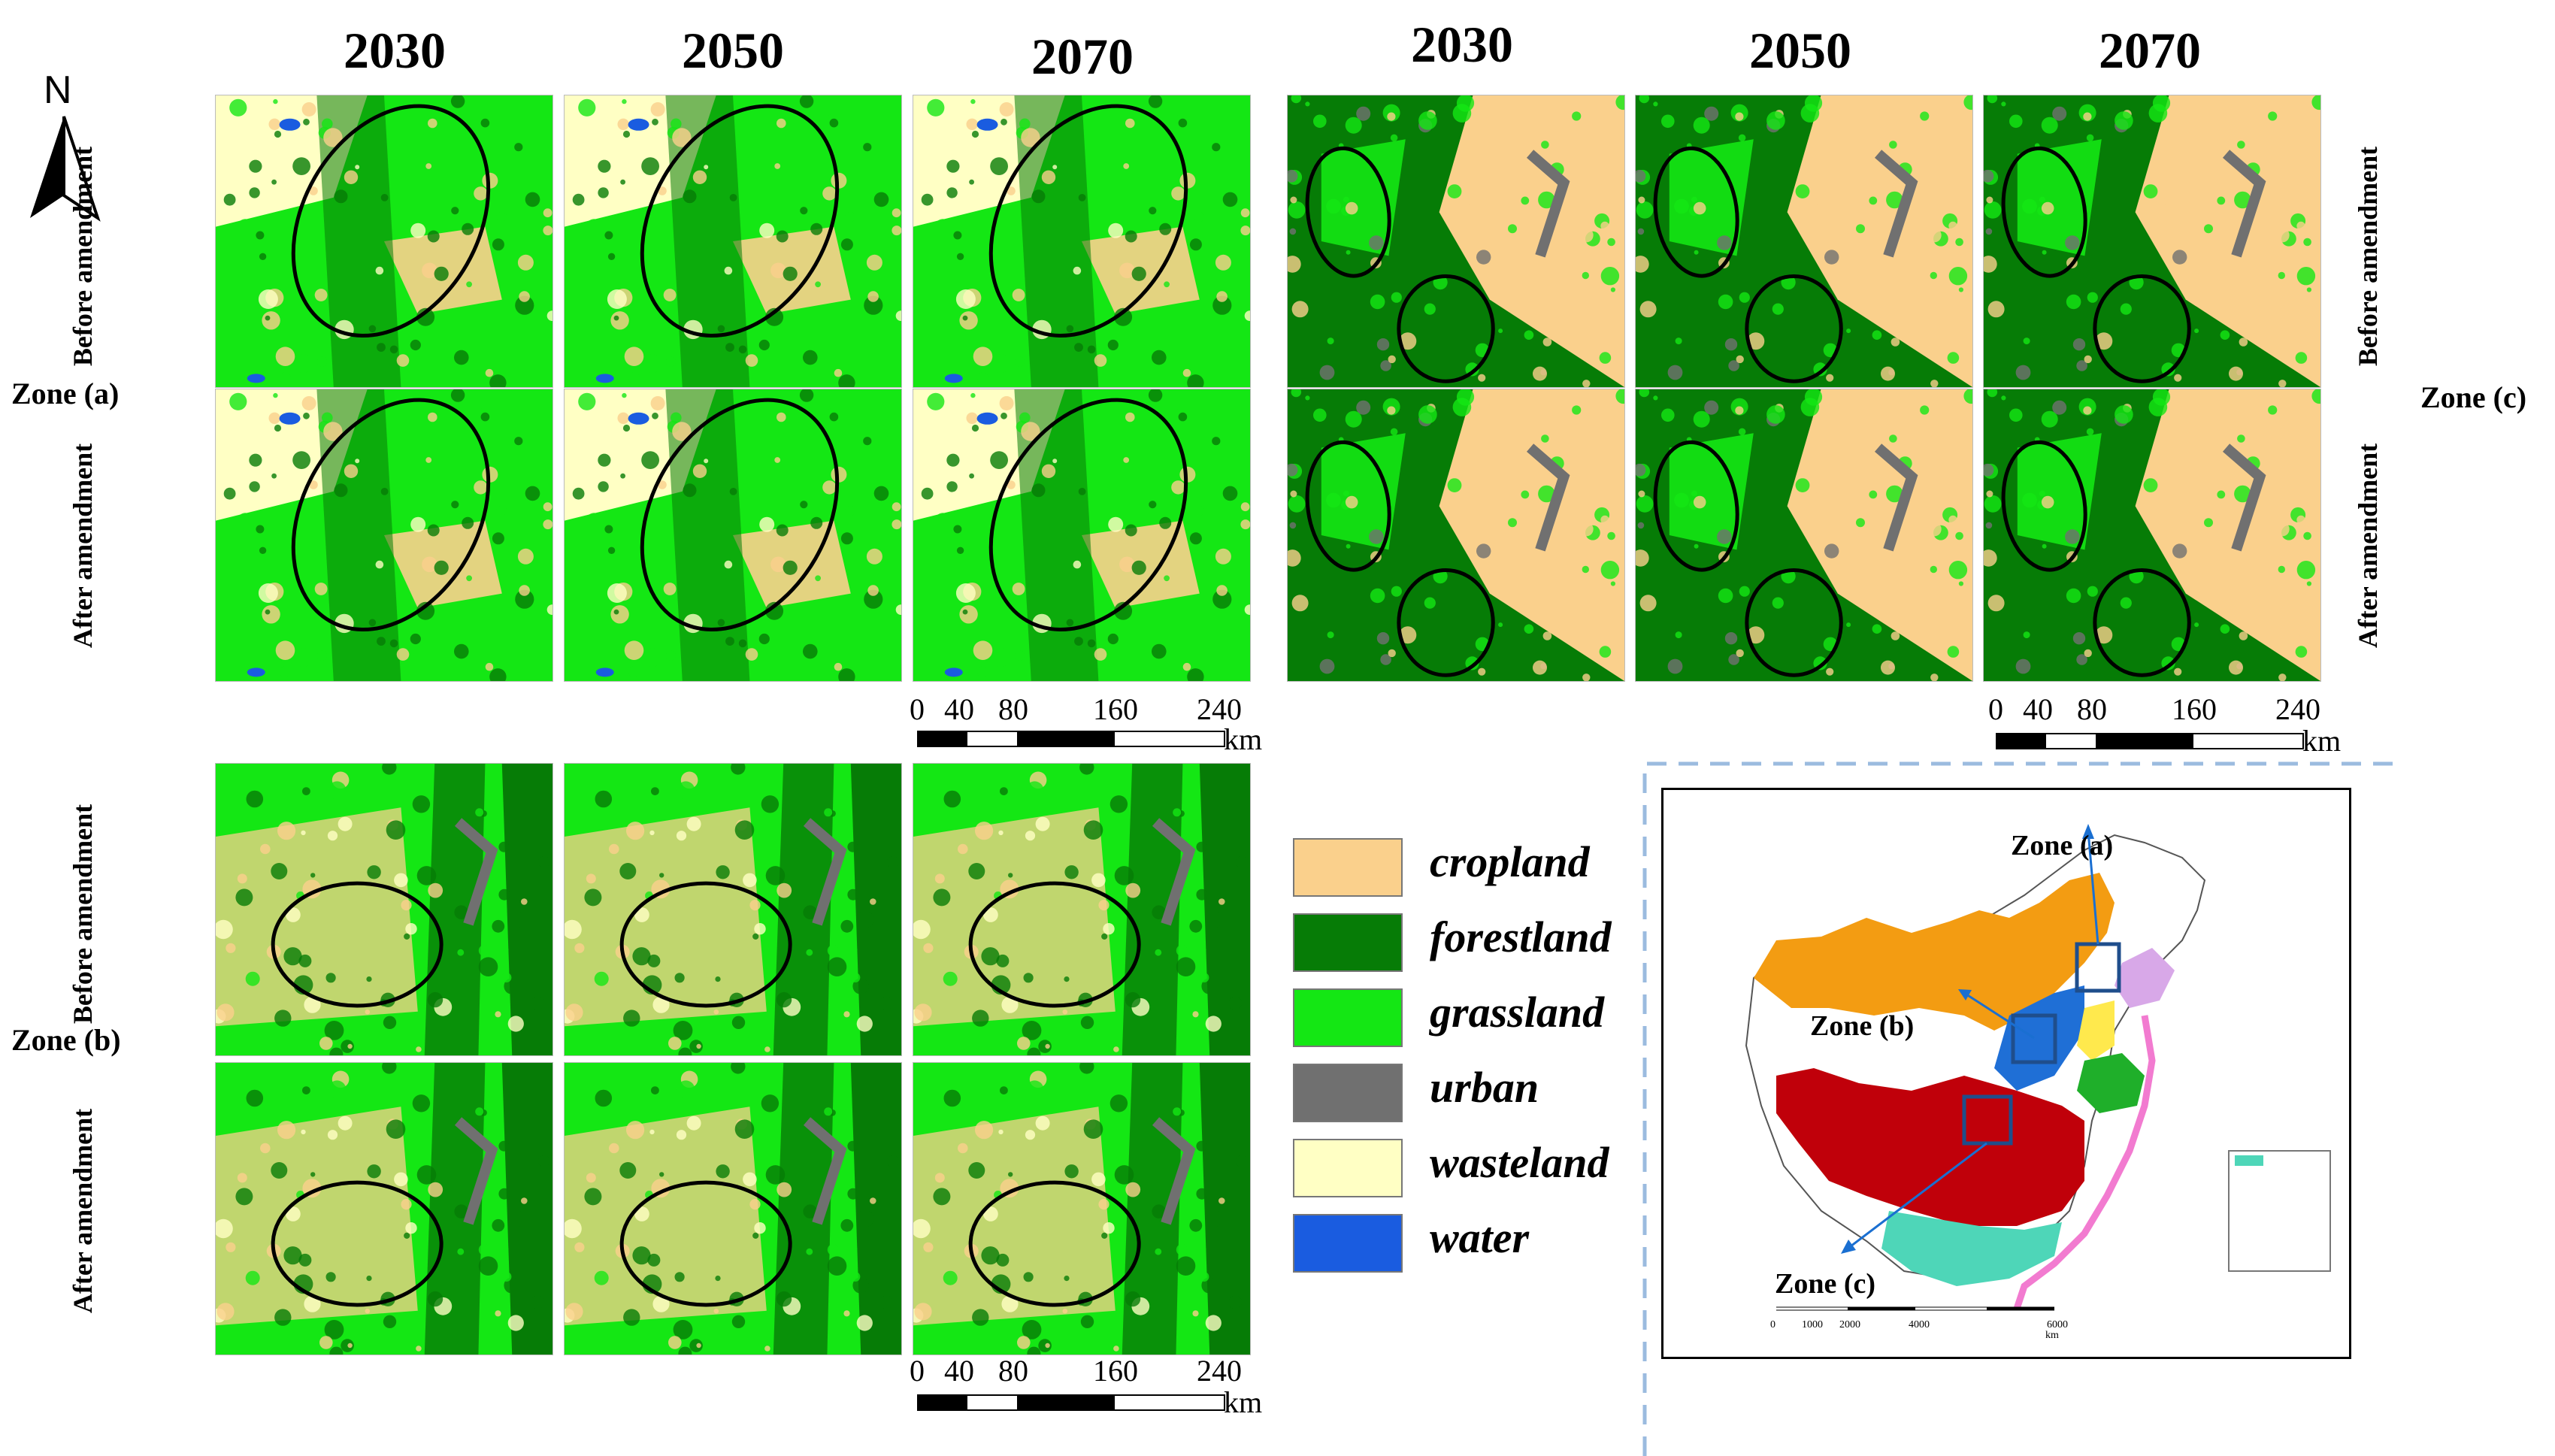  What do you see at coordinates (2473, 397) in the screenshot?
I see `zone-c-label: Zone (c)` at bounding box center [2473, 397].